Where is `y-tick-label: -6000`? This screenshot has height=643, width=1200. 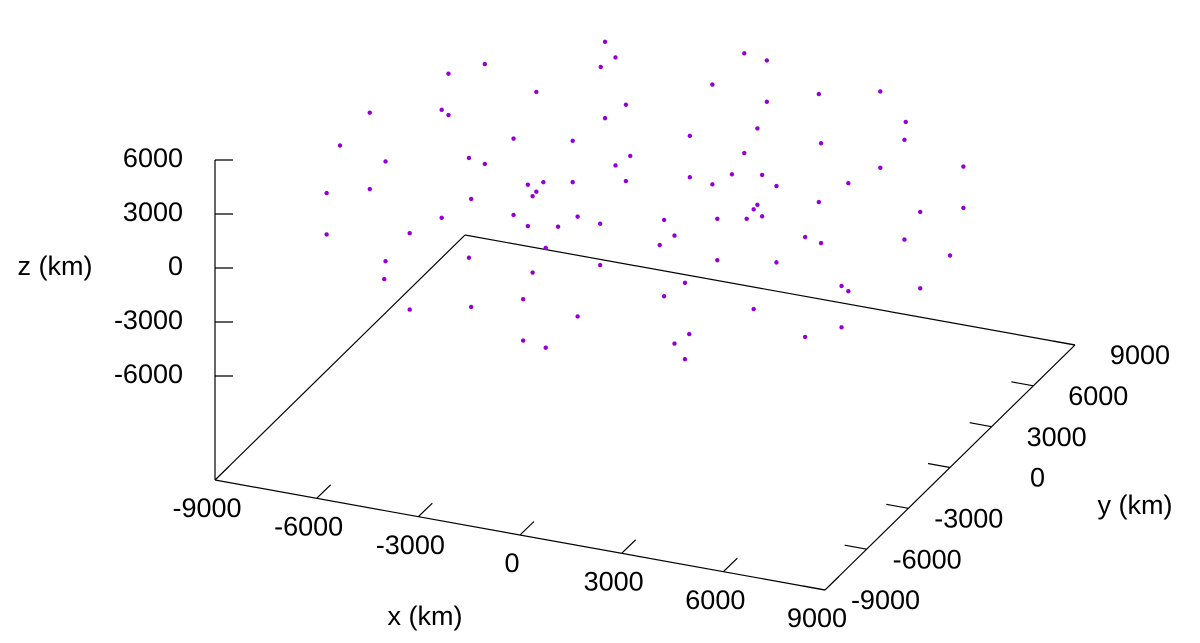 y-tick-label: -6000 is located at coordinates (927, 559).